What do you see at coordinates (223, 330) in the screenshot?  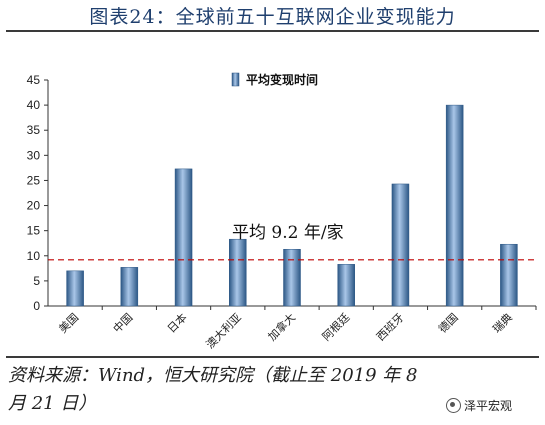 I see `x-tick-label: 澳大利亚` at bounding box center [223, 330].